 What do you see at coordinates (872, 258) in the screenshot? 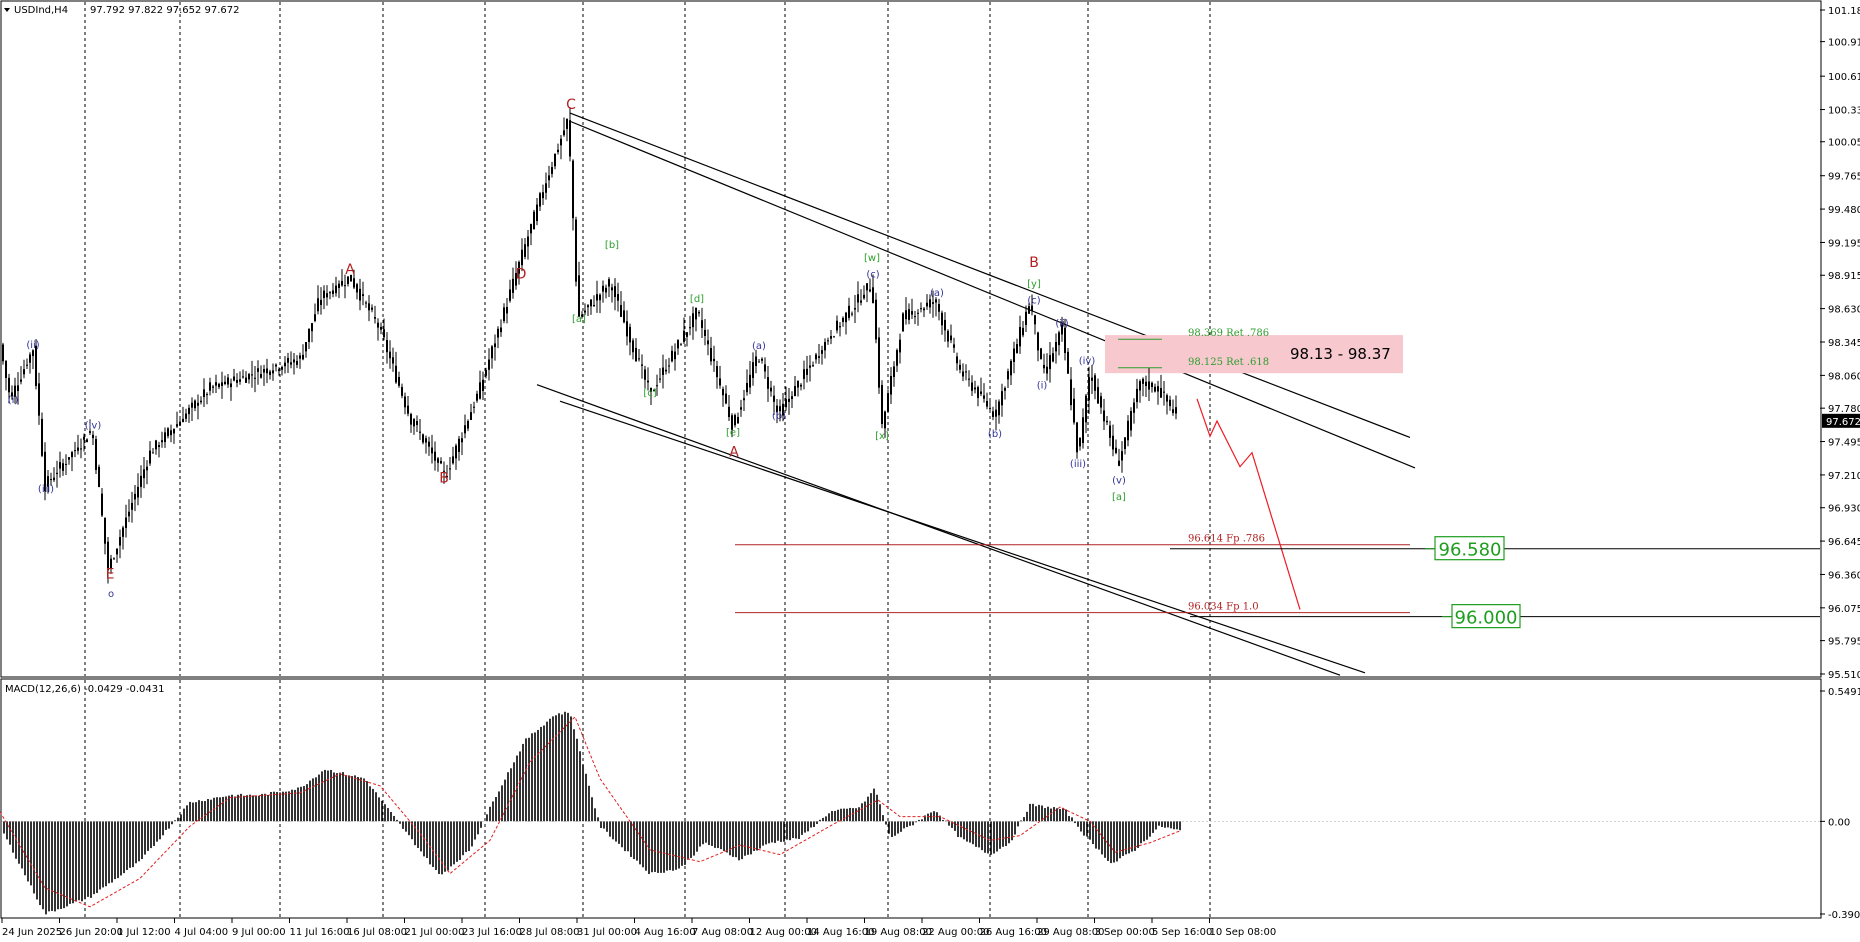
I see `wave-label: [w]` at bounding box center [872, 258].